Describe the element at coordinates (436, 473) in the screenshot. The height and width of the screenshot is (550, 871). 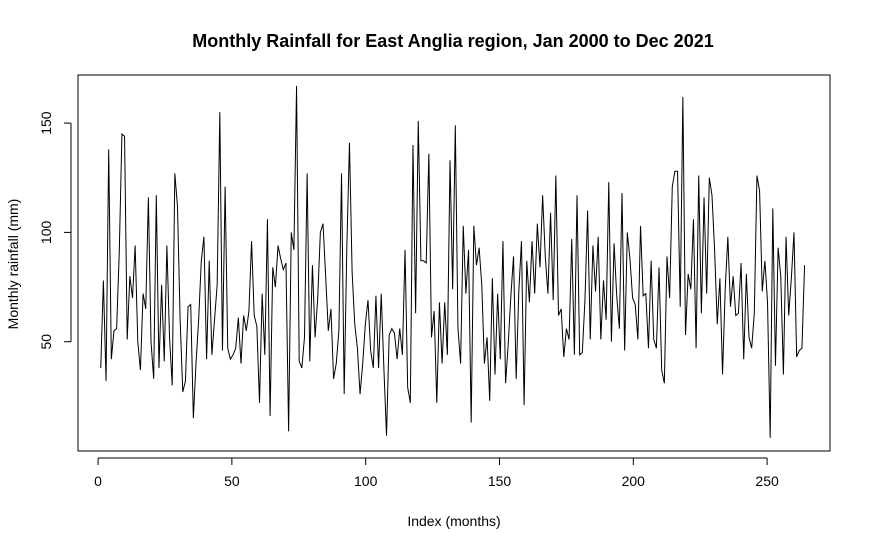
I see `x-axis: 0 50 100 150 200 250` at that location.